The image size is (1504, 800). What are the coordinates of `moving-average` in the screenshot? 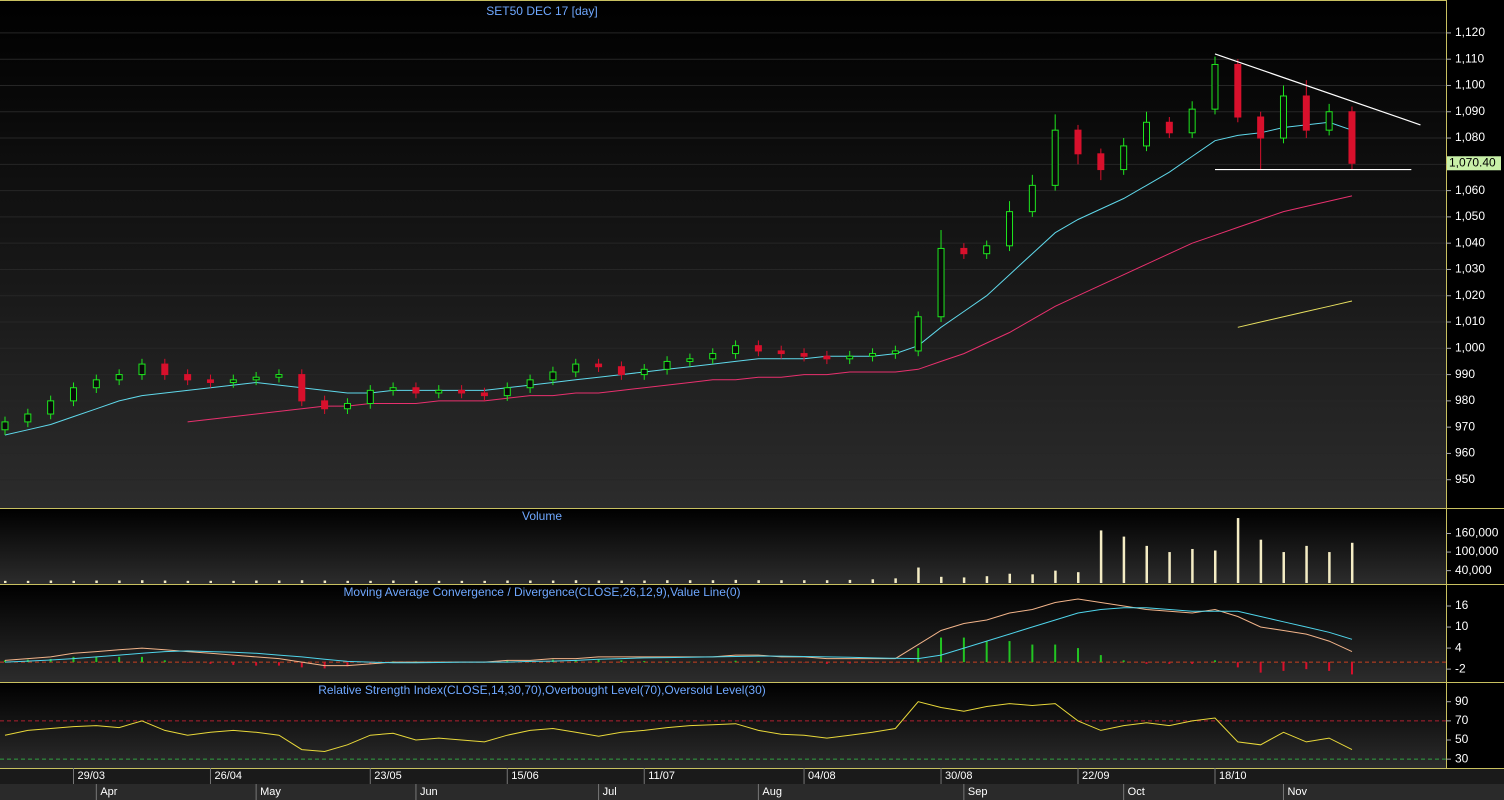 It's located at (1295, 314).